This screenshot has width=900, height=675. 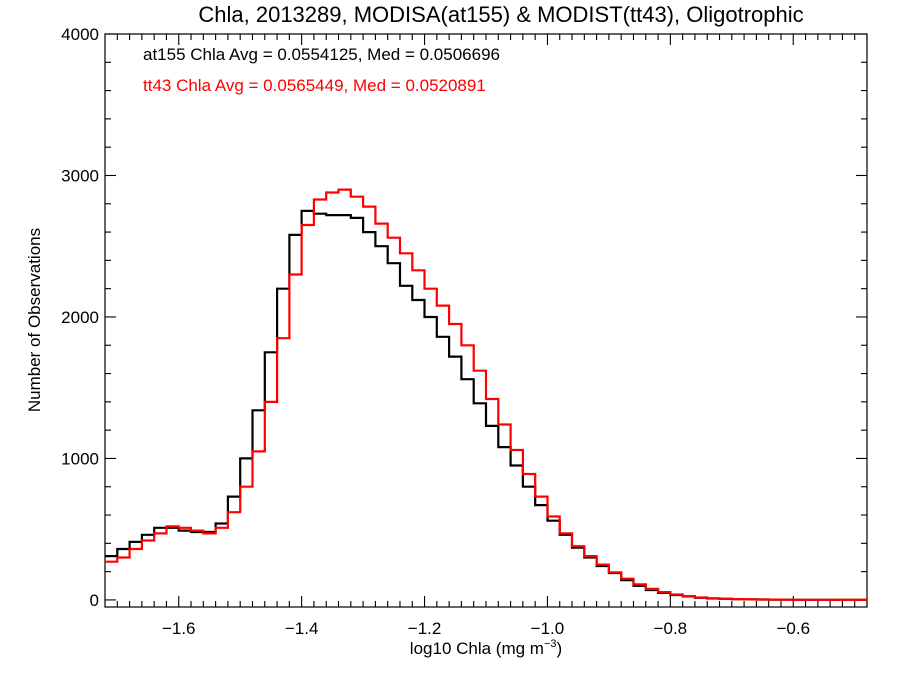 What do you see at coordinates (302, 628) in the screenshot?
I see `x-tick-label: −1.4` at bounding box center [302, 628].